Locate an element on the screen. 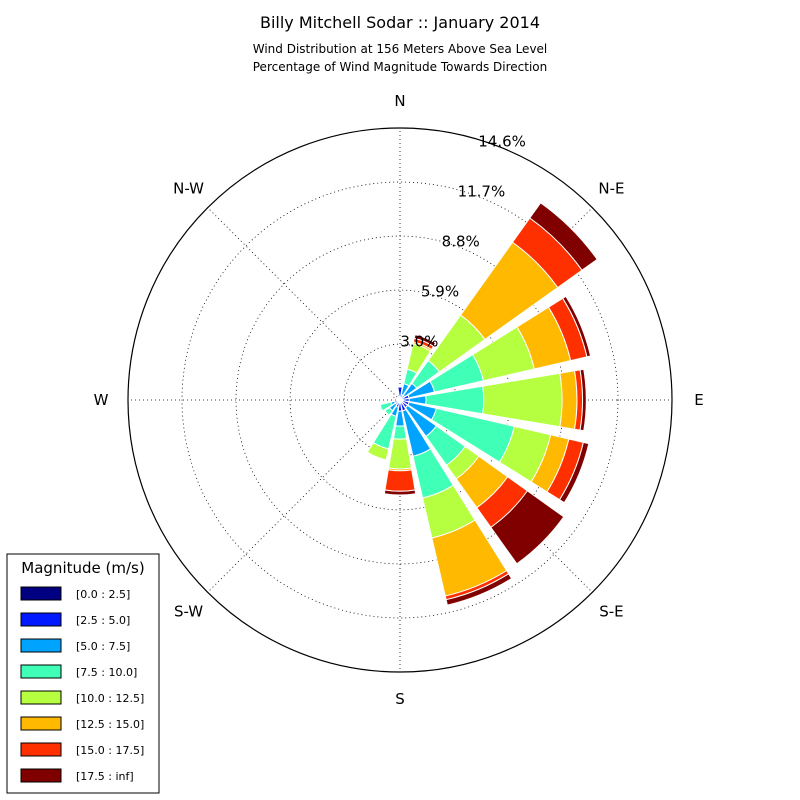  legend-label-5: [12.5 : 15.0] is located at coordinates (110, 724).